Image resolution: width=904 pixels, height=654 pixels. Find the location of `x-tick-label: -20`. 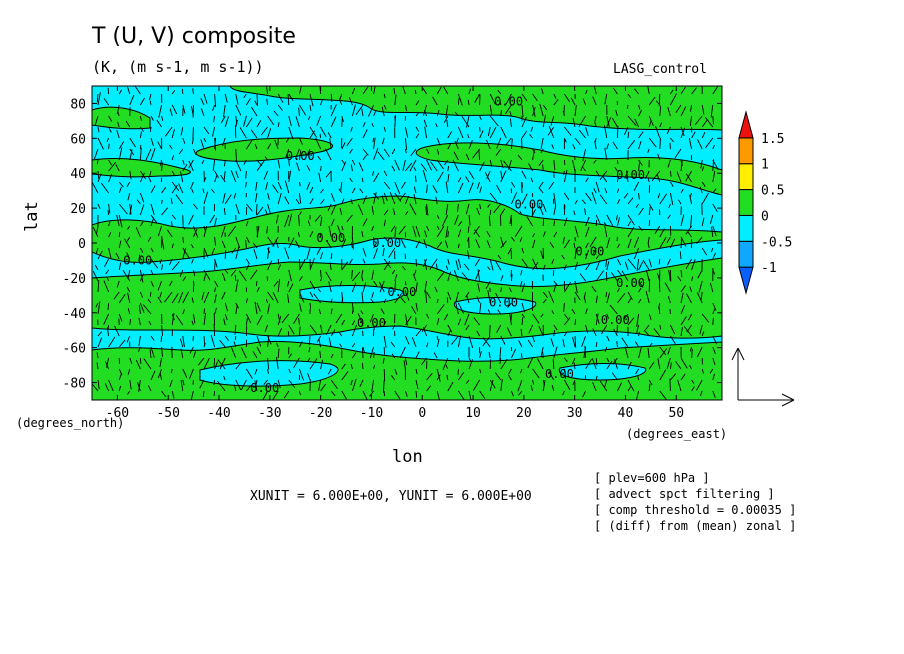

x-tick-label: -20 is located at coordinates (320, 413).